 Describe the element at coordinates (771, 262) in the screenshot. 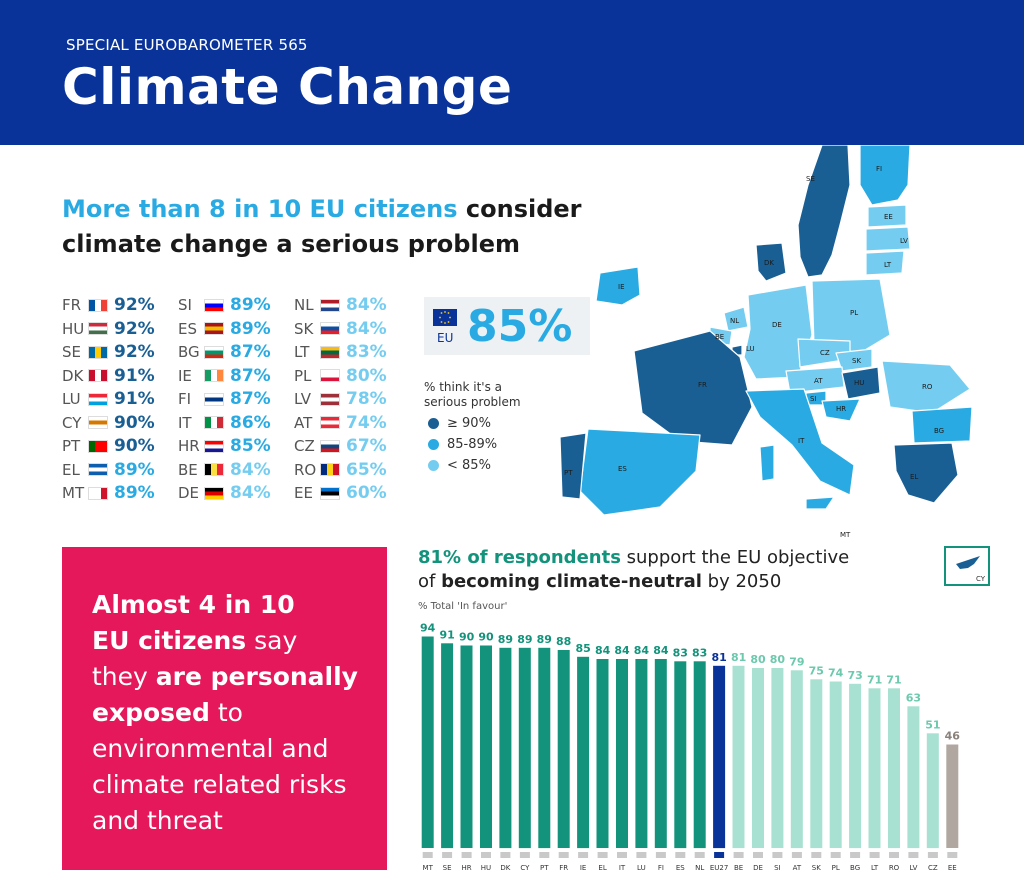

I see `map-region-dk` at that location.